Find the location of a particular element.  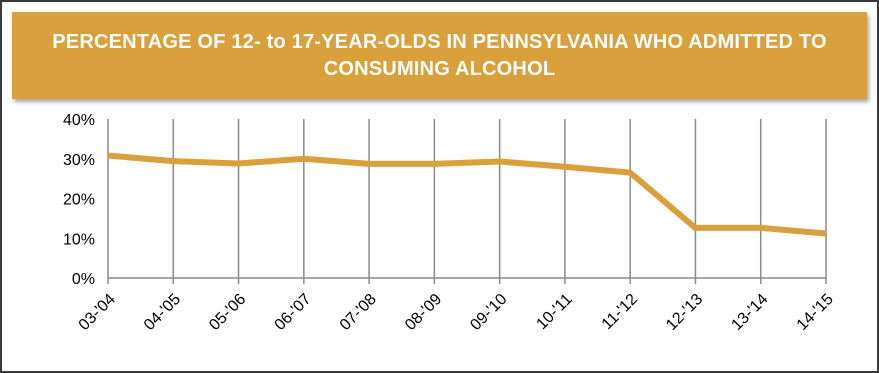

y-tick-label: 10% is located at coordinates (79, 239).